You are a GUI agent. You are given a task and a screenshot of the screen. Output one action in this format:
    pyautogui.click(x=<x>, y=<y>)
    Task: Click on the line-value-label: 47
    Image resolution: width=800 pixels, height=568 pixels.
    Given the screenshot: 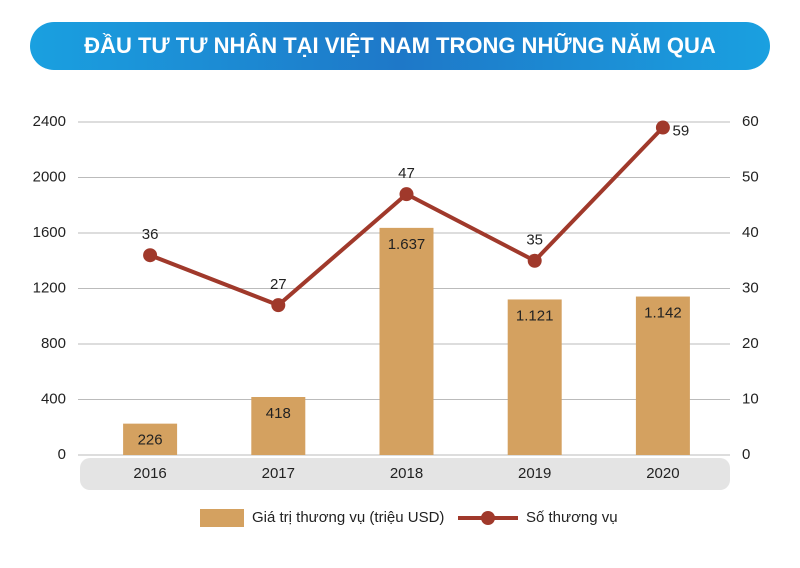 What is the action you would take?
    pyautogui.click(x=406, y=173)
    